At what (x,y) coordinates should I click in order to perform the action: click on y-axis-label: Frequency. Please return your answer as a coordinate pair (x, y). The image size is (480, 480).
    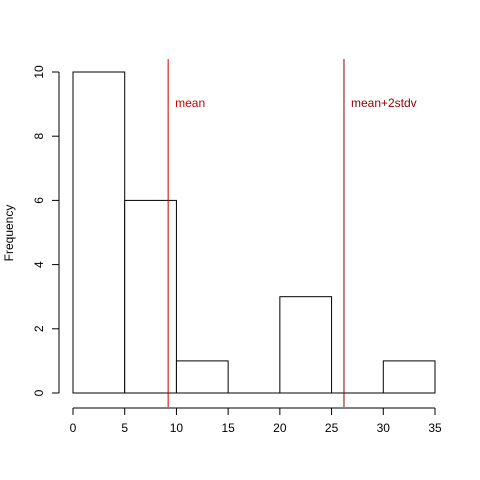
    Looking at the image, I should click on (9, 233).